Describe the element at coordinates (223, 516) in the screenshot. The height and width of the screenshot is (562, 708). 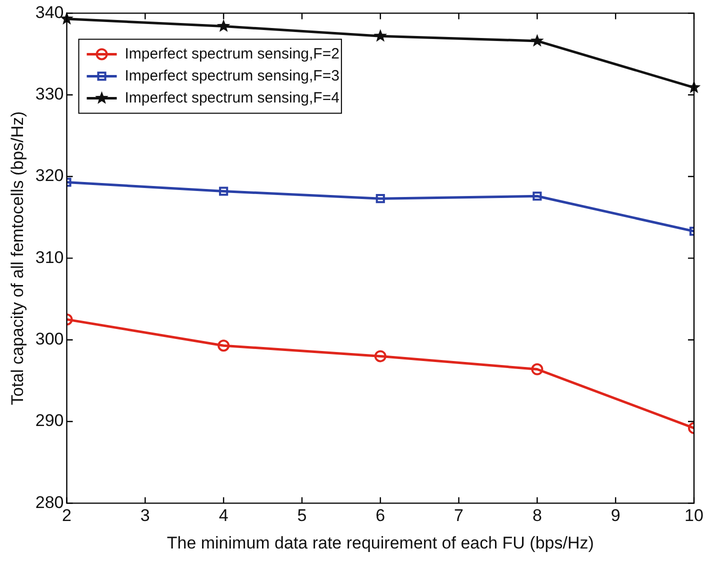
I see `x-tick-label: 4` at that location.